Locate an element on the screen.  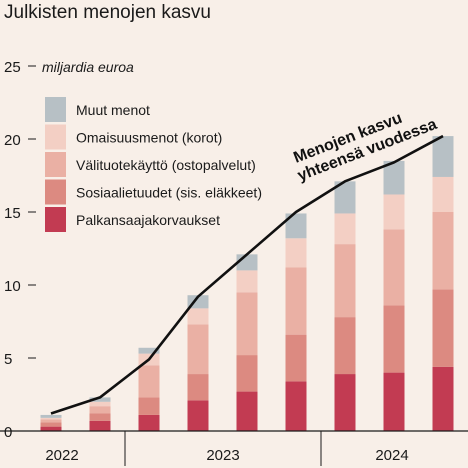
bar-segment-välituotekäyttö-3 is located at coordinates (198, 349).